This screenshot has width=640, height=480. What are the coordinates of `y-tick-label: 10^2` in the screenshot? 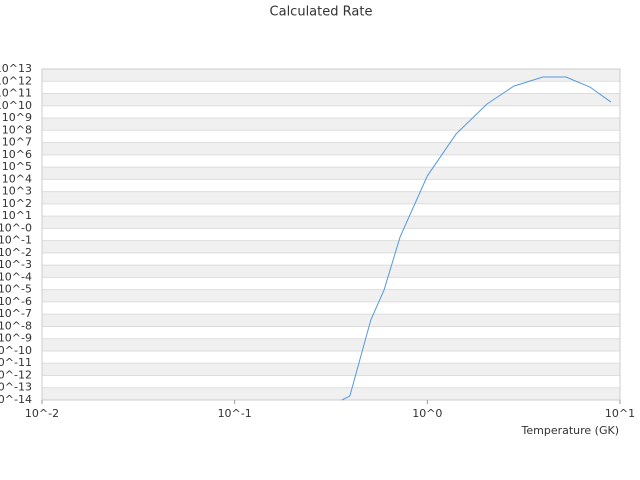 It's located at (17, 203).